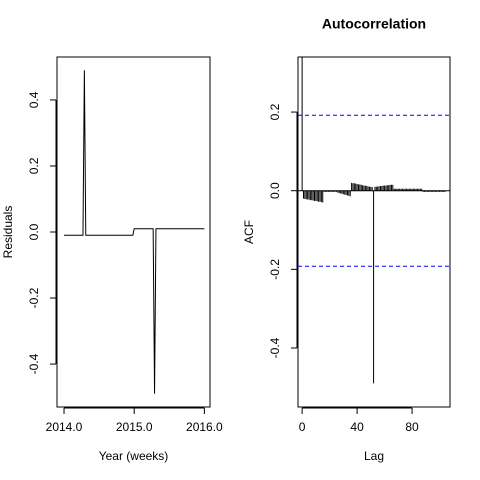  What do you see at coordinates (357, 427) in the screenshot?
I see `x-tick-label: 40` at bounding box center [357, 427].